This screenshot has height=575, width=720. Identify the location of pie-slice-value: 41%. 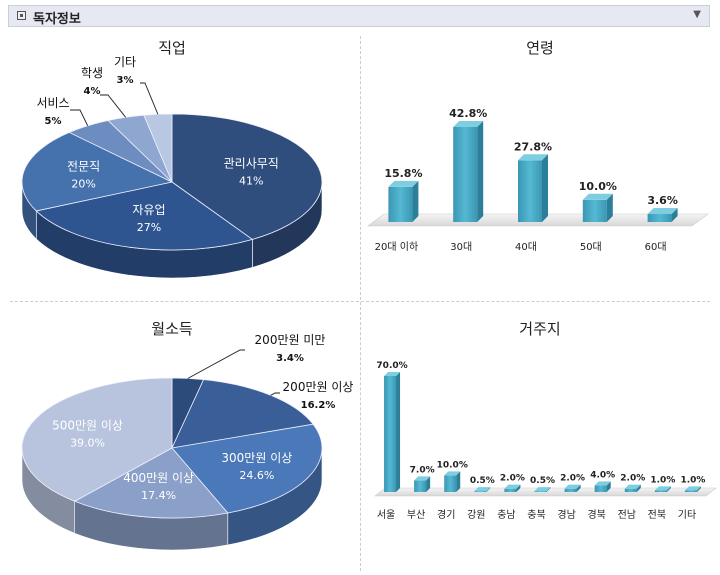
(251, 181).